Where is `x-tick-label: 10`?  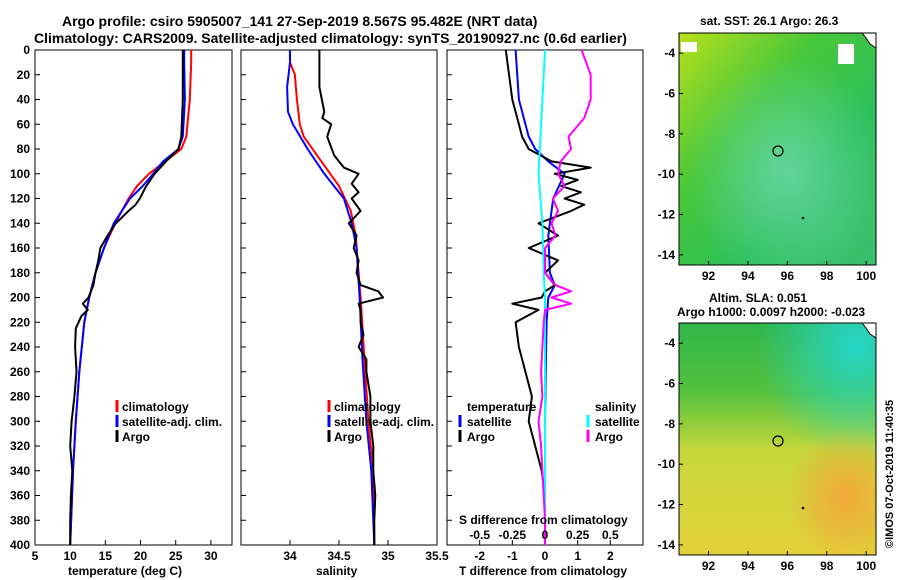
x-tick-label: 10 is located at coordinates (70, 556).